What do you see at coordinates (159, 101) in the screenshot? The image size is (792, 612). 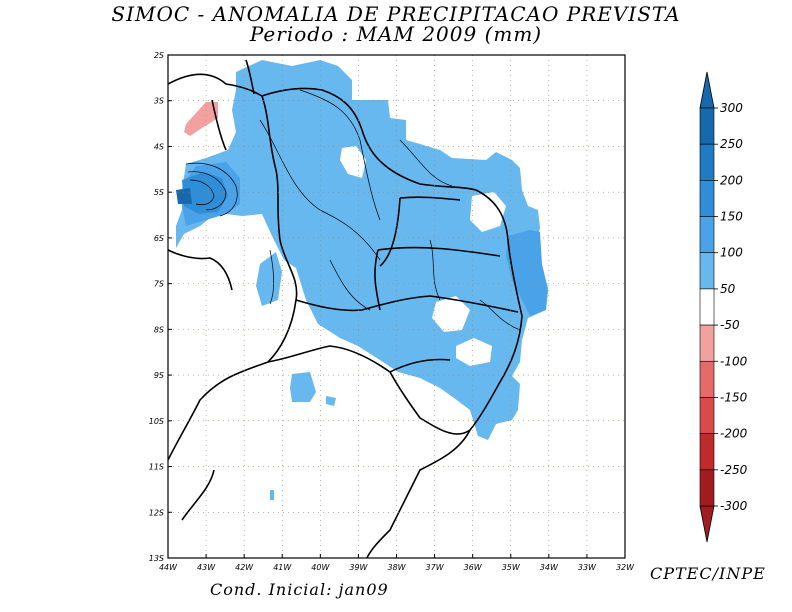 I see `y-tick-label: 3S` at bounding box center [159, 101].